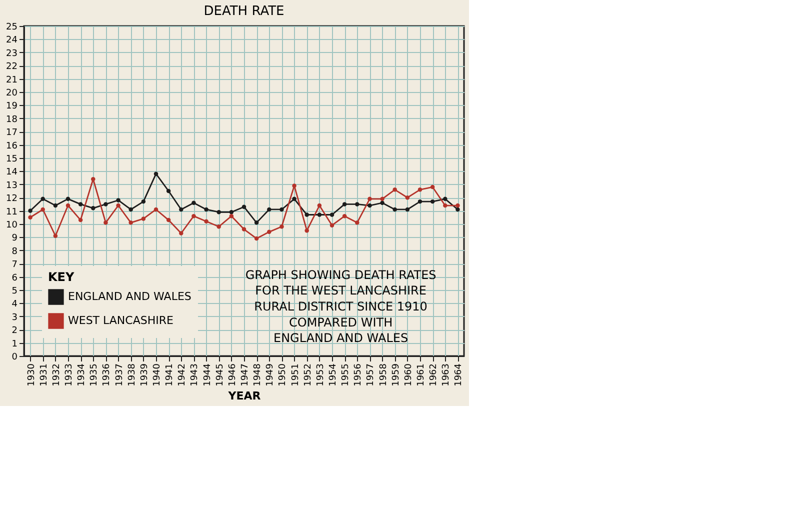  Describe the element at coordinates (15, 251) in the screenshot. I see `y-tick-label: 8` at that location.